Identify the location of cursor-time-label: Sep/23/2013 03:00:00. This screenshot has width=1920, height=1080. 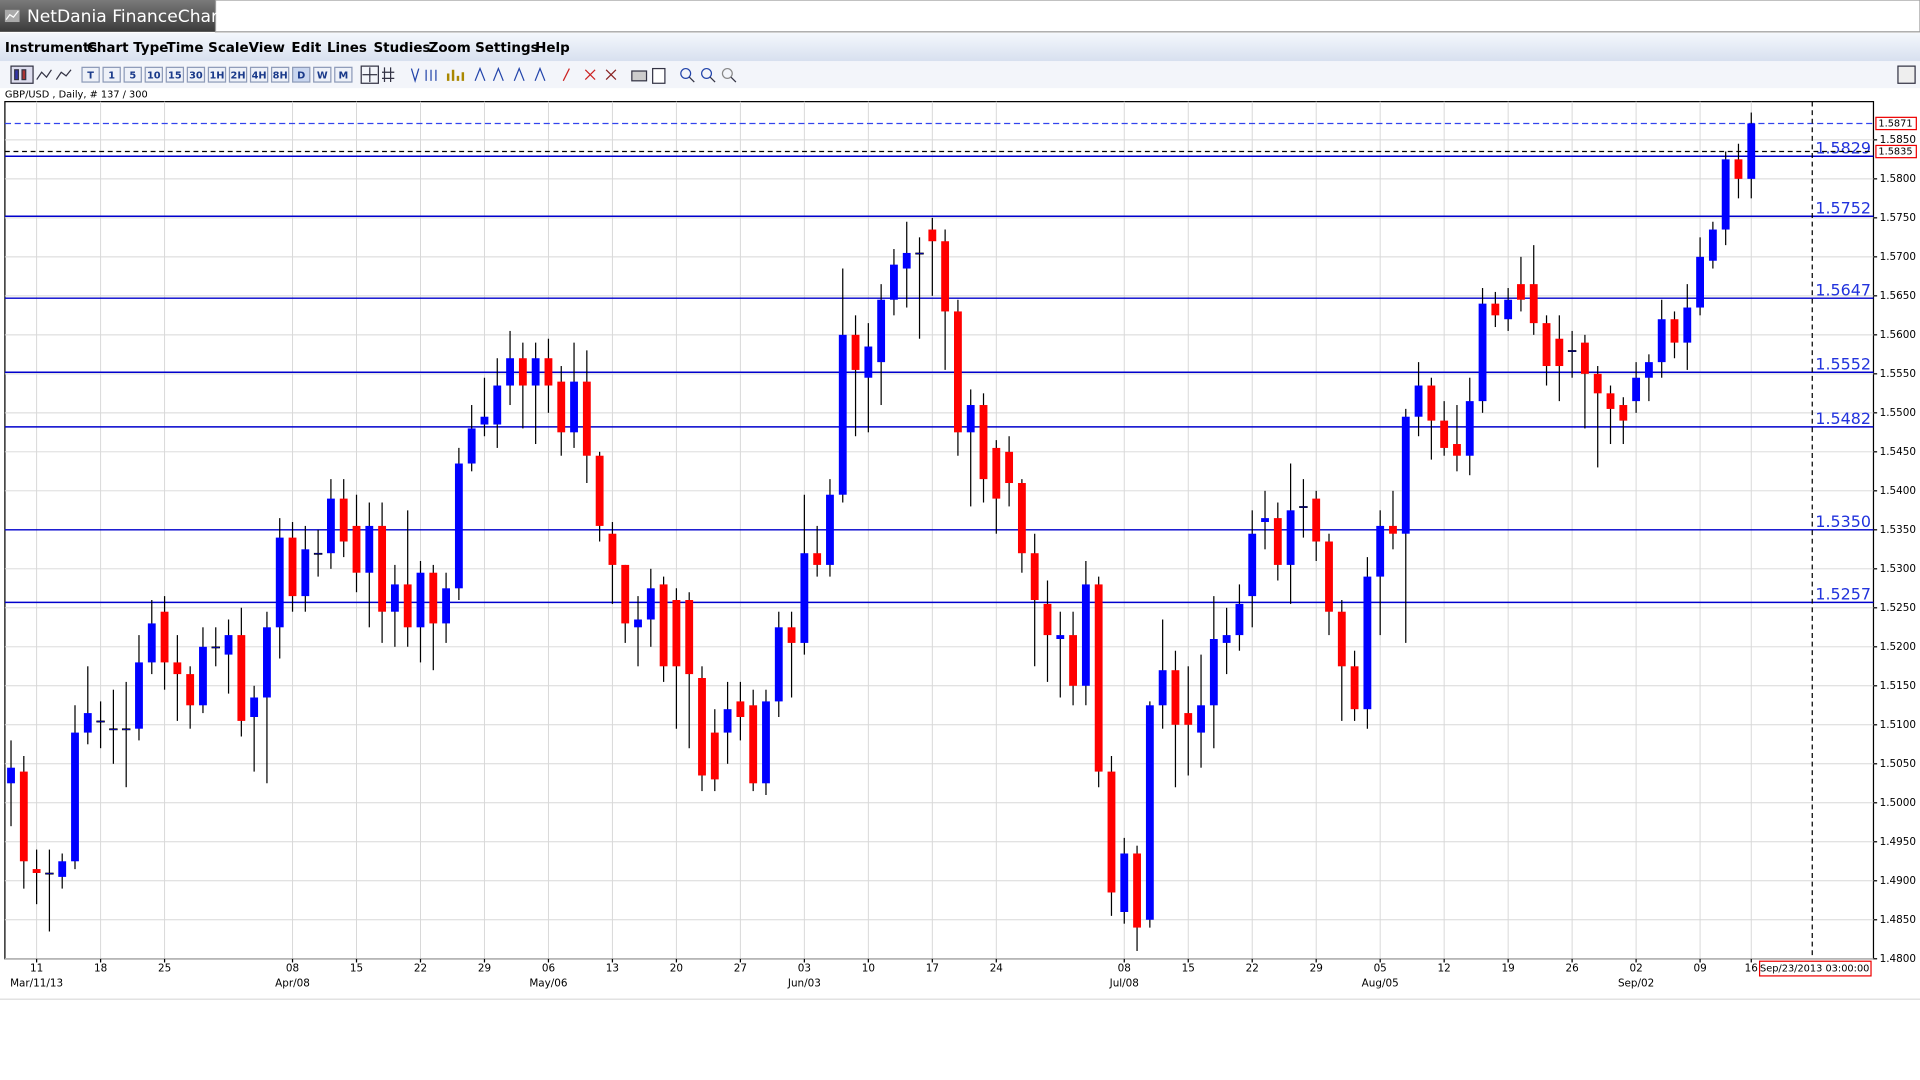
(1814, 969).